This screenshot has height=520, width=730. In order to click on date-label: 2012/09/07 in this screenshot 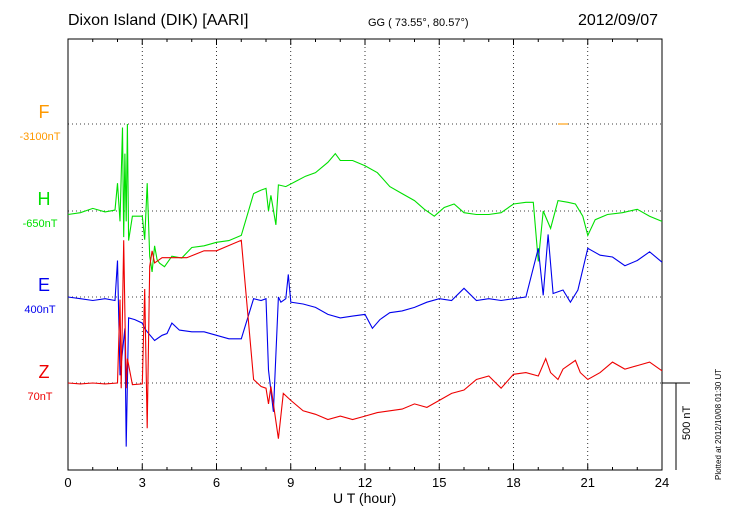, I will do `click(618, 20)`.